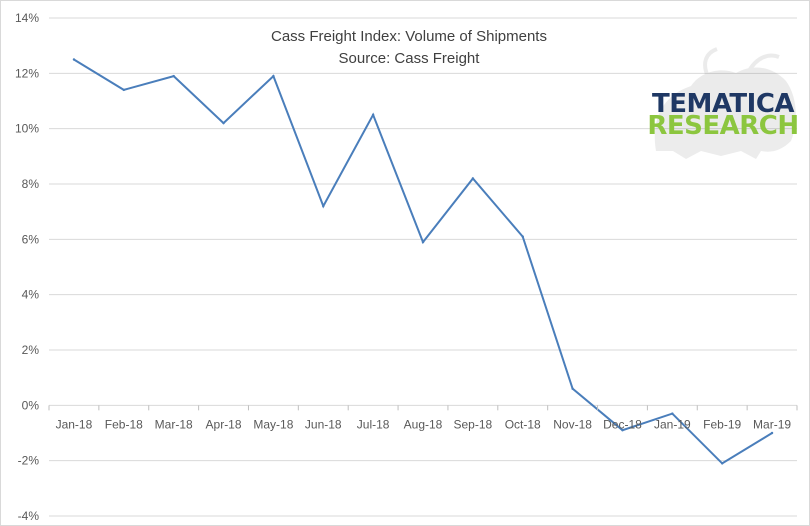 The width and height of the screenshot is (810, 526). Describe the element at coordinates (29, 516) in the screenshot. I see `y-tick-label: -4%` at that location.